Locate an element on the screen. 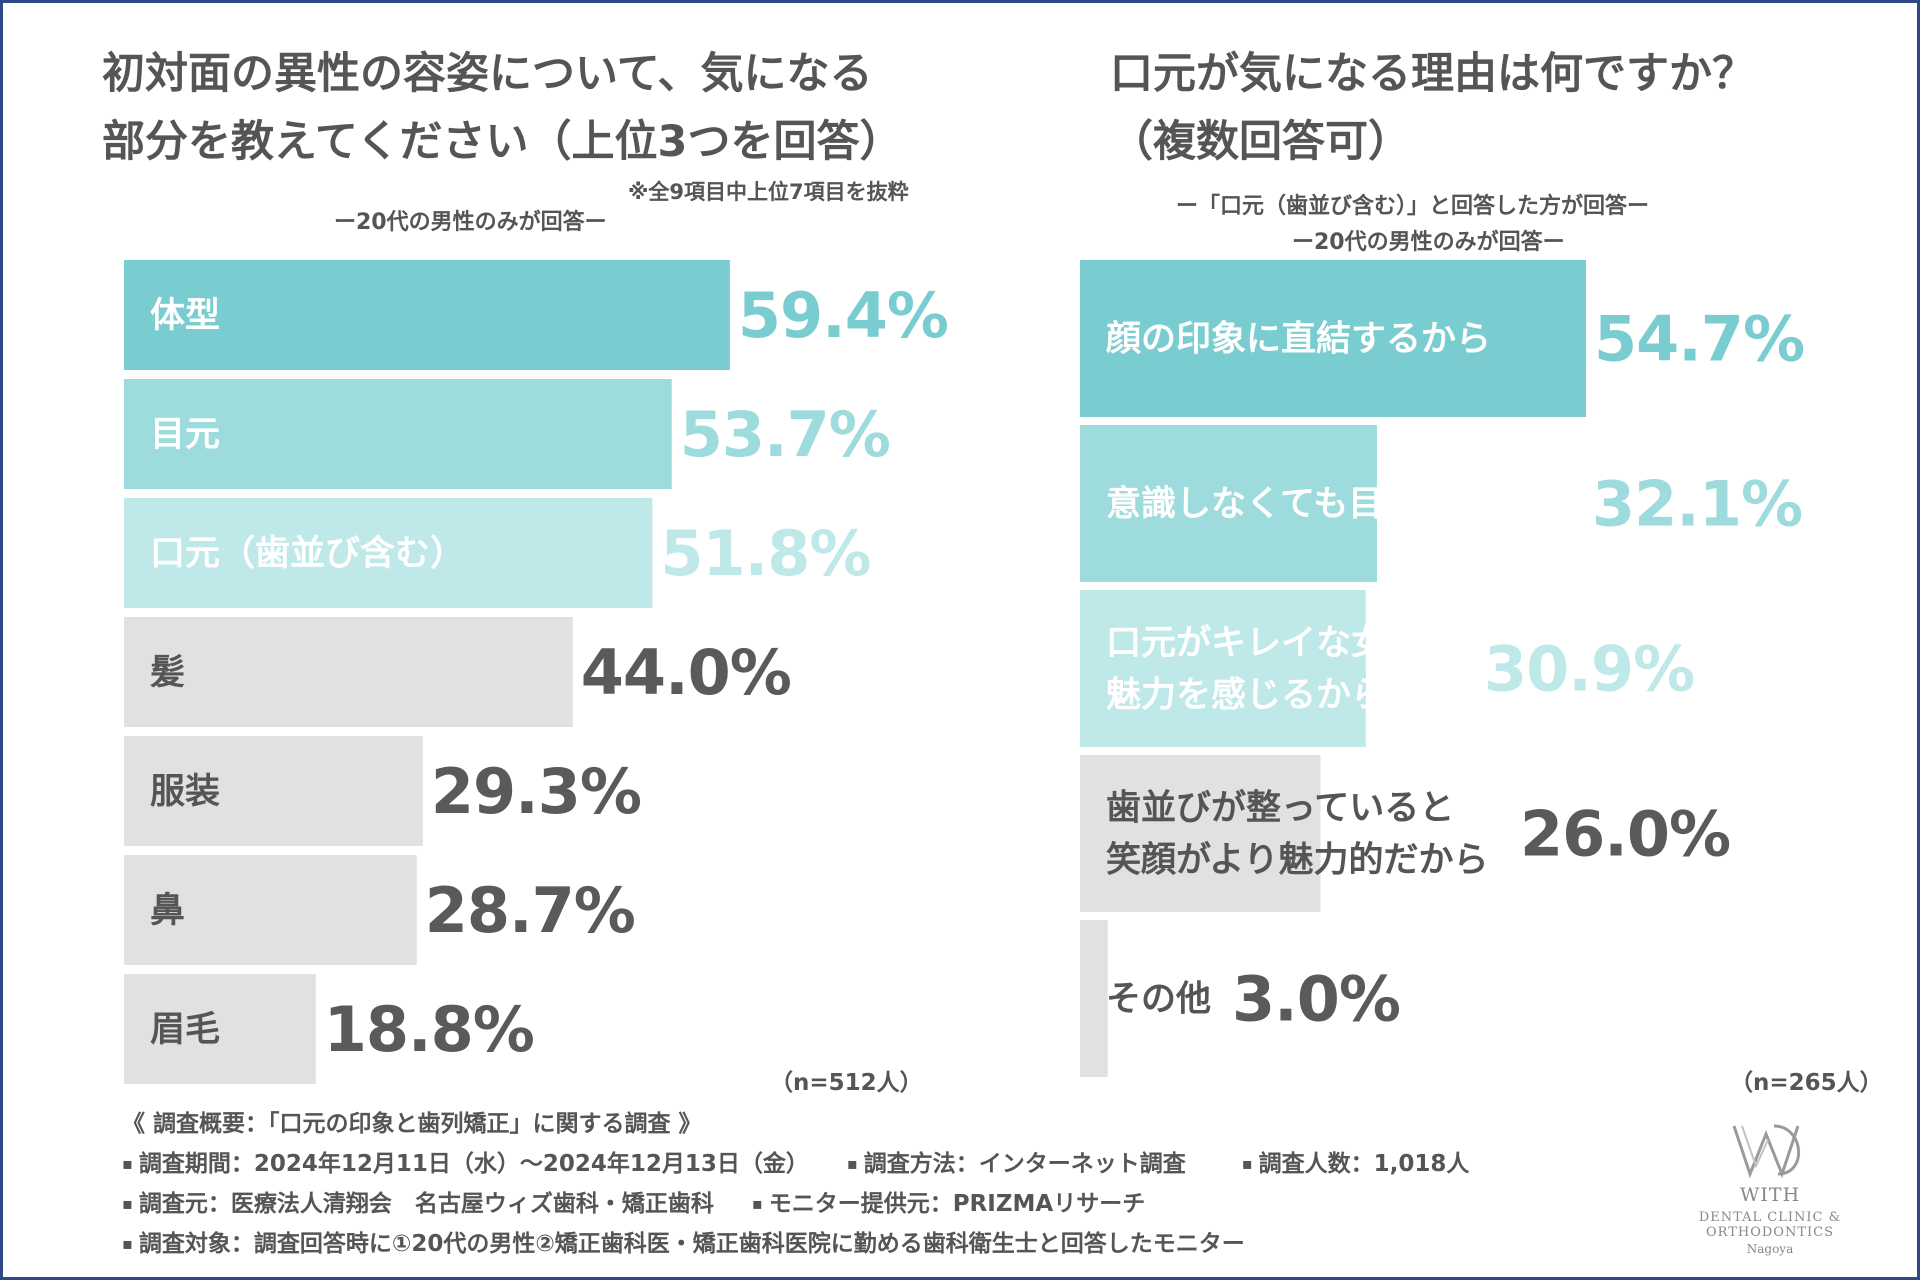 This screenshot has width=1920, height=1280. left-bar-value-2: 53.7% is located at coordinates (785, 434).